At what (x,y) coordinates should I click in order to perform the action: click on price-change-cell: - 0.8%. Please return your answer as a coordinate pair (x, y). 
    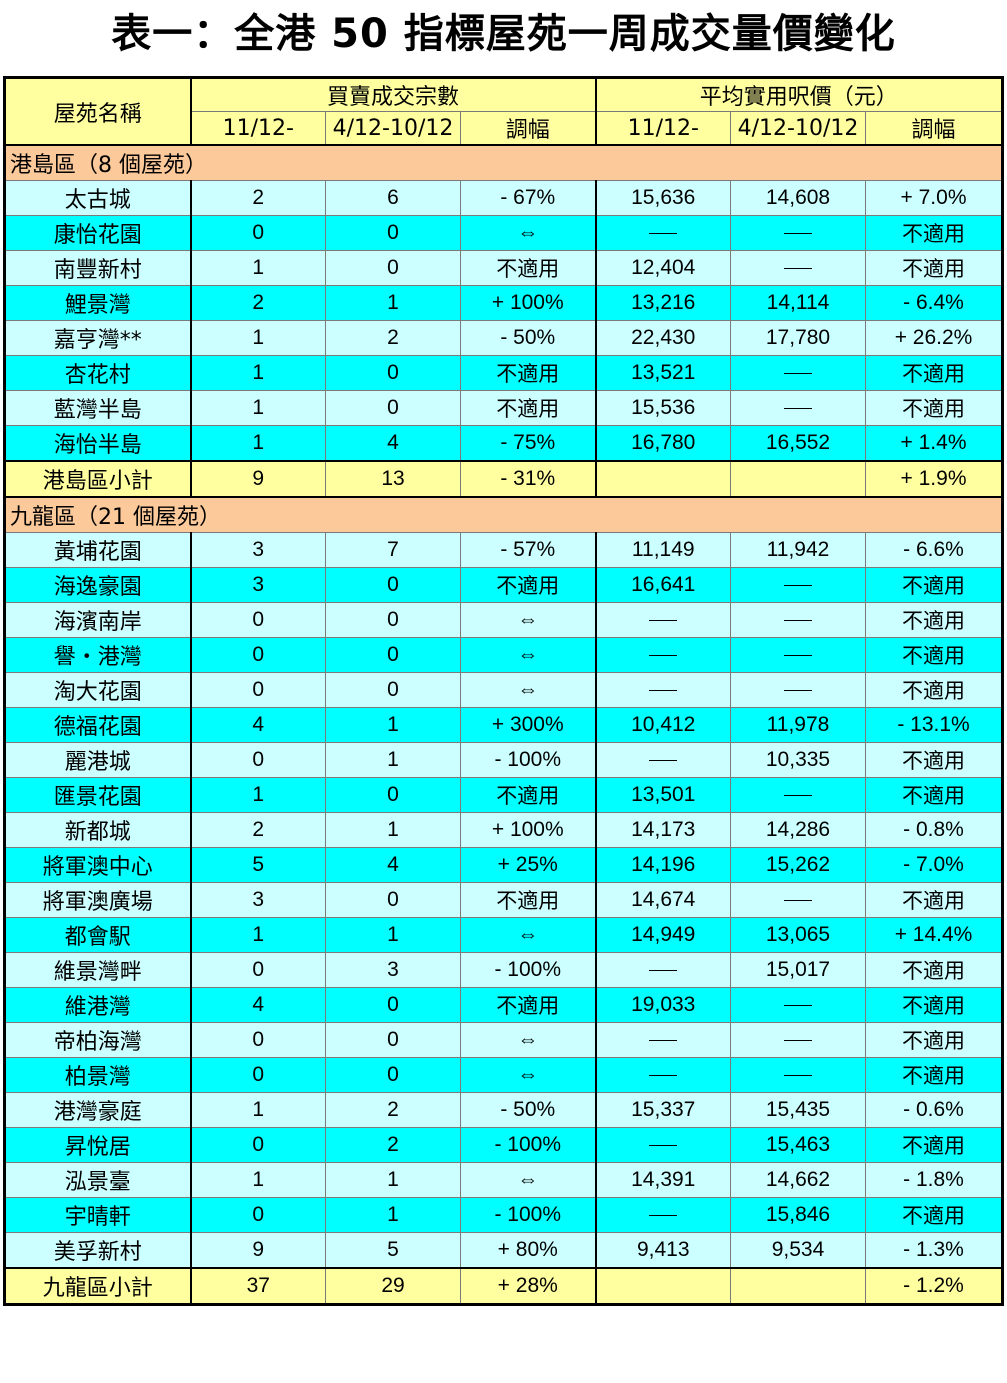
    Looking at the image, I should click on (934, 830).